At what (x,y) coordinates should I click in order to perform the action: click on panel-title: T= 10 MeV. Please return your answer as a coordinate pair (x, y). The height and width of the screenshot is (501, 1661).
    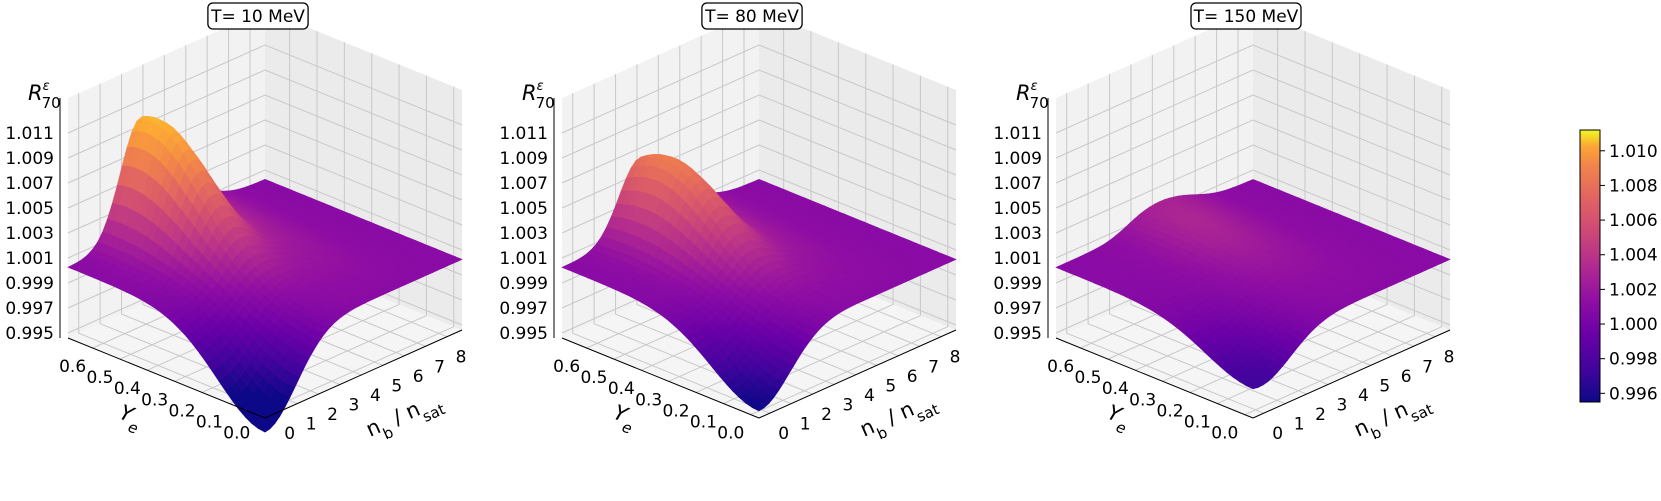
    Looking at the image, I should click on (258, 16).